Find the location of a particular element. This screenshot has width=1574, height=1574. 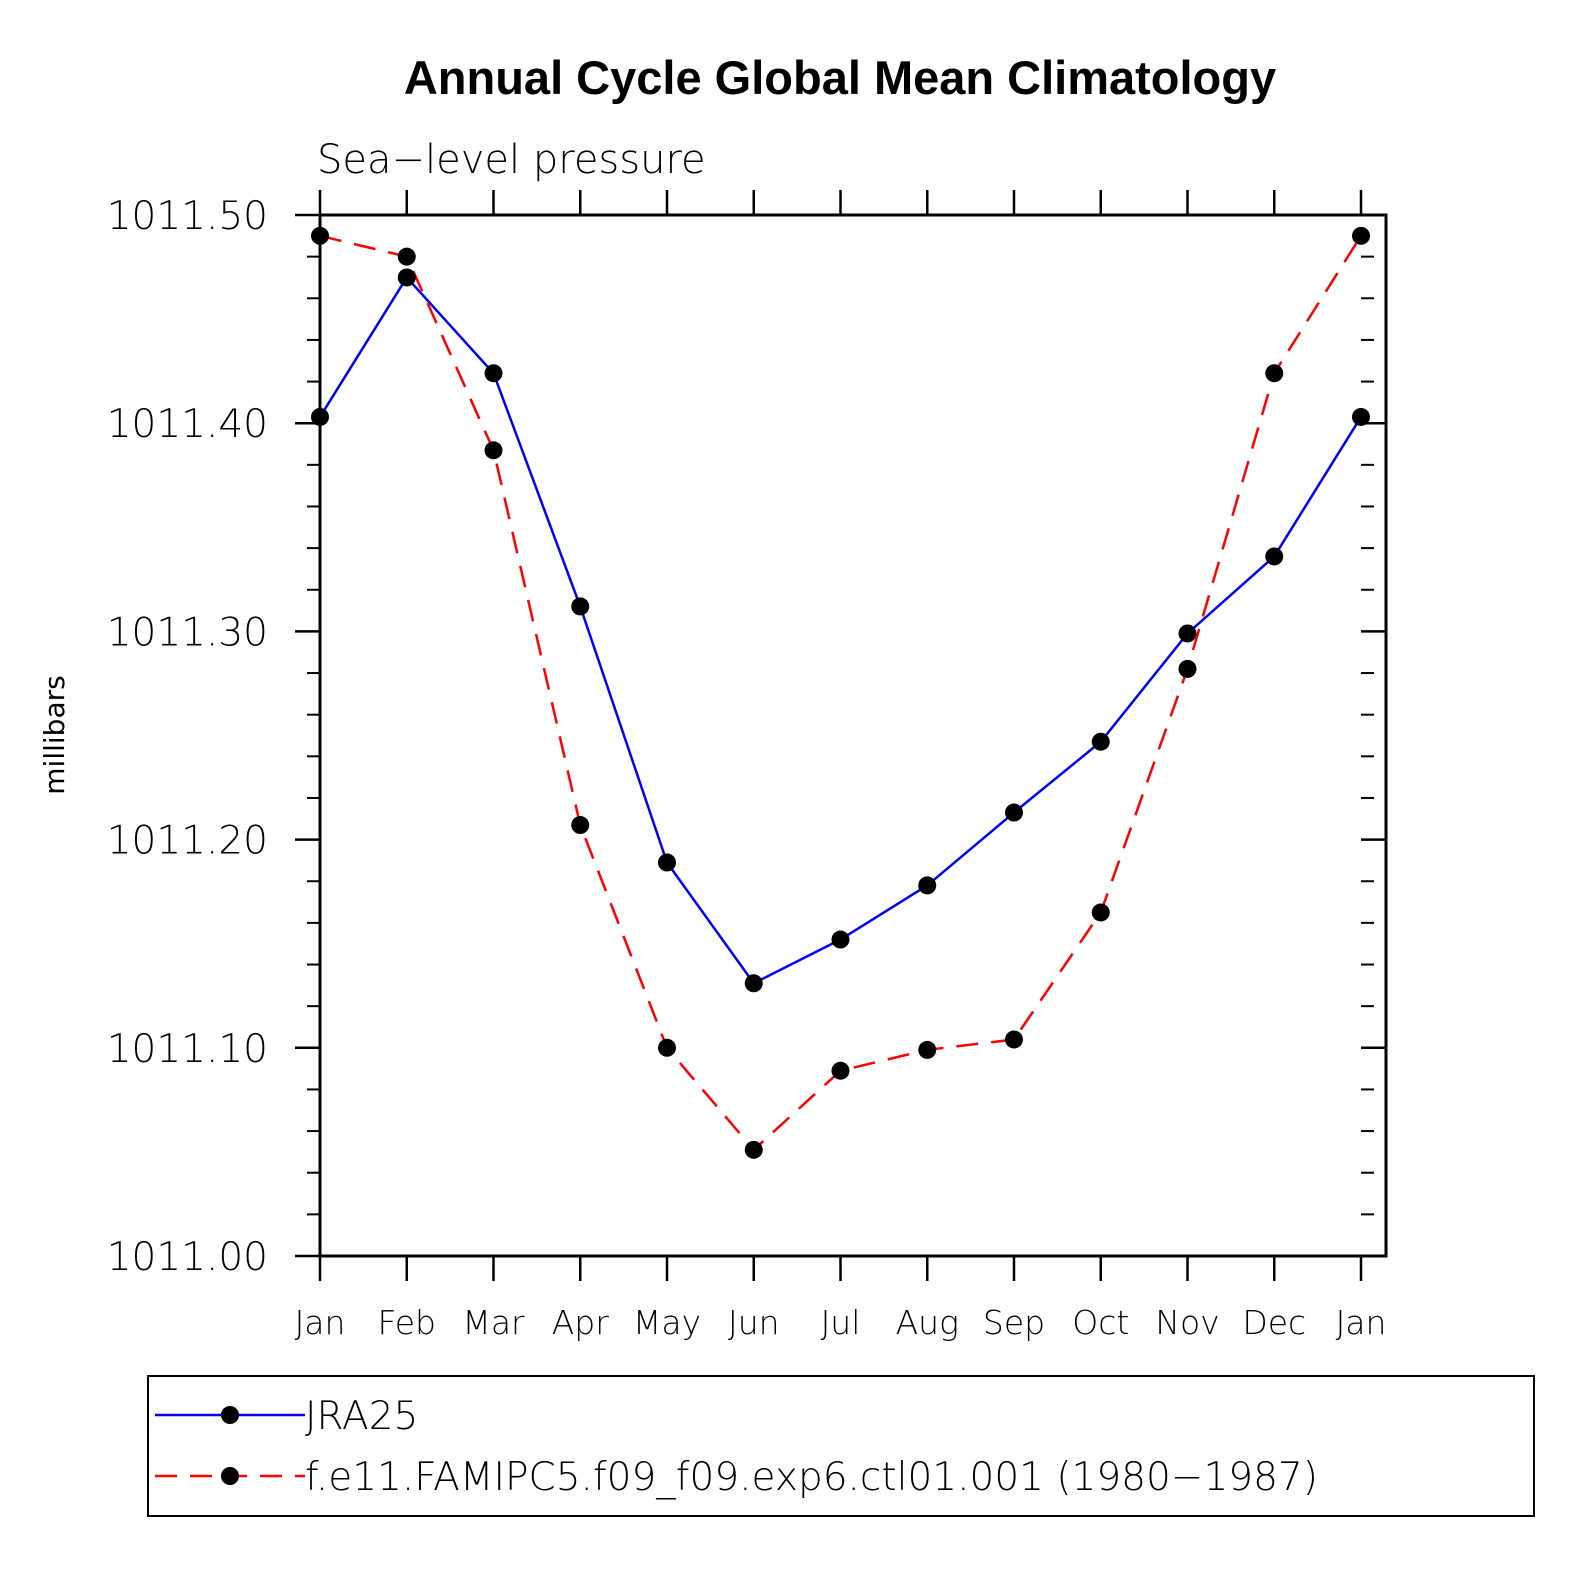

x-tick-label: Feb is located at coordinates (407, 1322).